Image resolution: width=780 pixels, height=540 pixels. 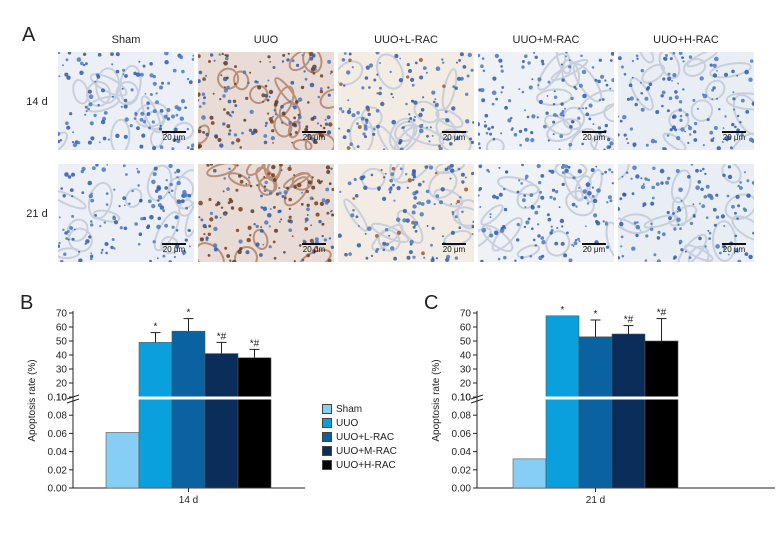 I want to click on column-label-m-rac: UUO+M-RAC, so click(x=546, y=40).